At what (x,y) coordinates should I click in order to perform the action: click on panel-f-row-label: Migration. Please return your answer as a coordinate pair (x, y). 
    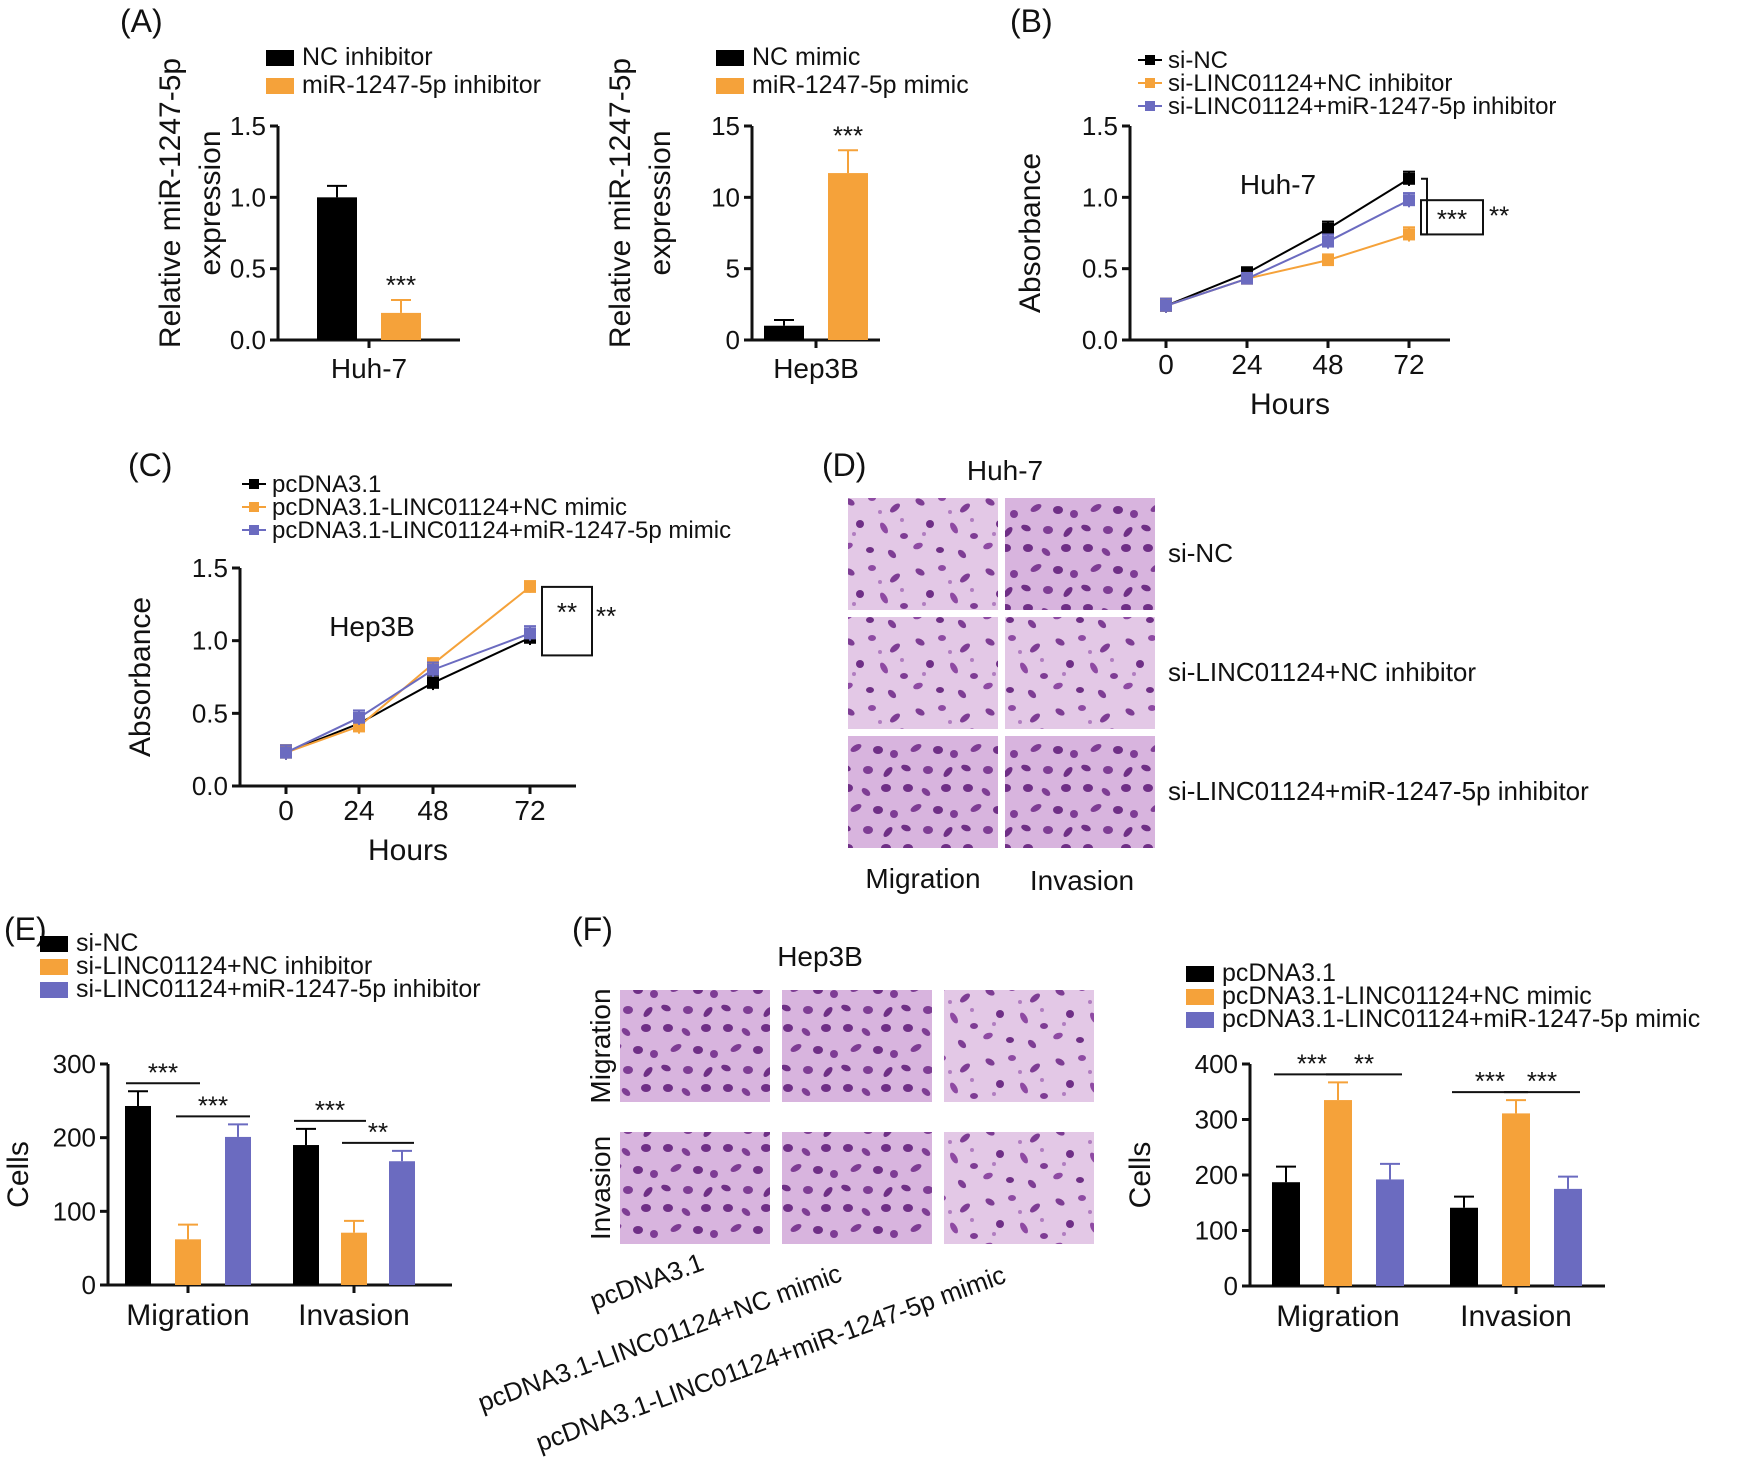
    Looking at the image, I should click on (600, 1045).